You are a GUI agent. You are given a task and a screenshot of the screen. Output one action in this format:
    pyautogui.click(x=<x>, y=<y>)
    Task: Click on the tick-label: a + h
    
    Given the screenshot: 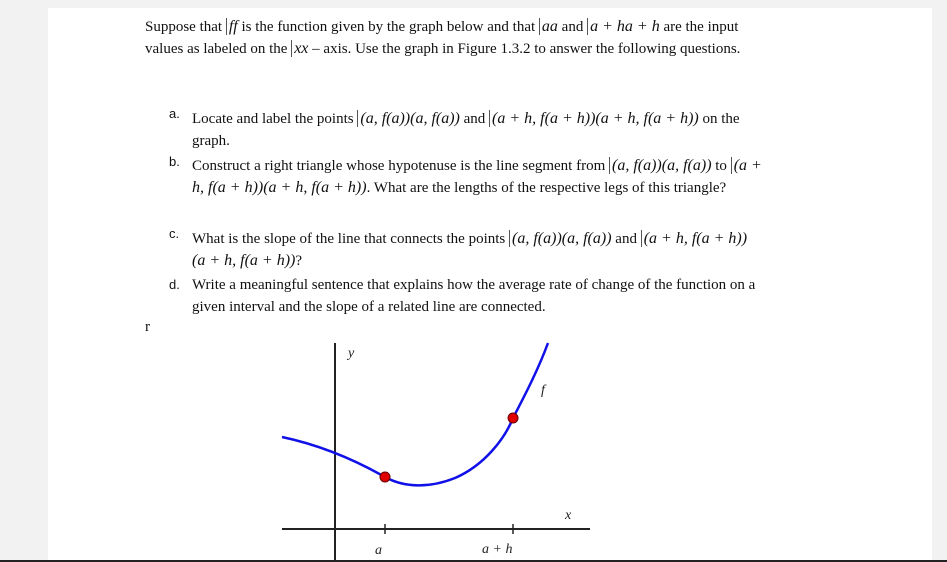 What is the action you would take?
    pyautogui.click(x=497, y=549)
    